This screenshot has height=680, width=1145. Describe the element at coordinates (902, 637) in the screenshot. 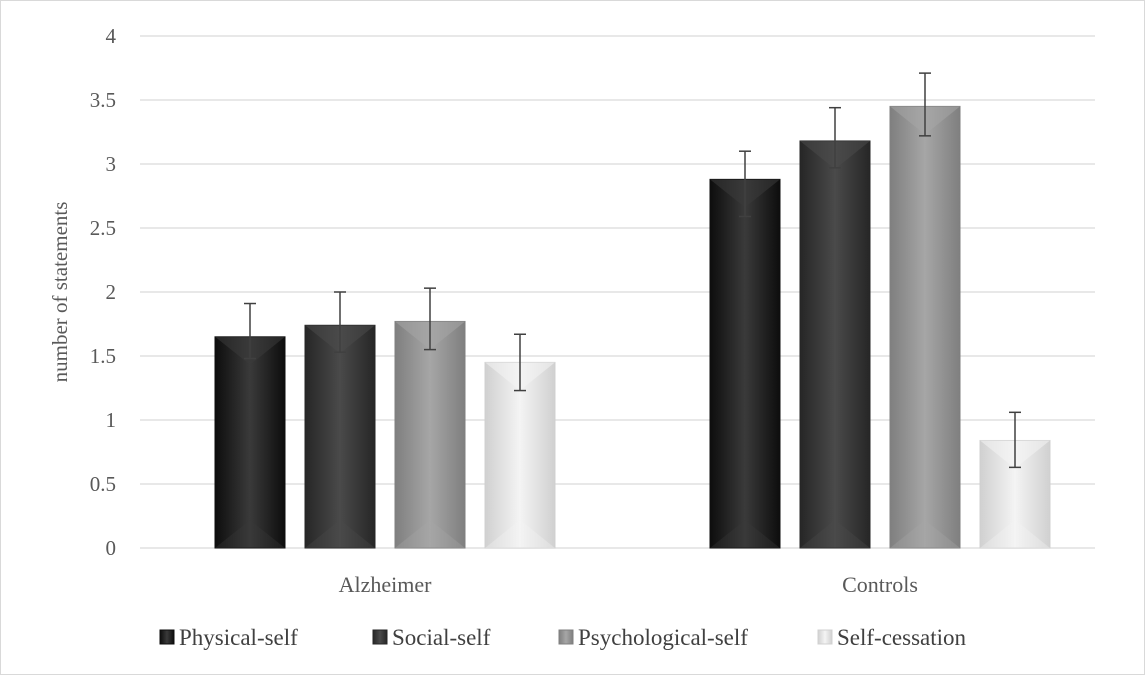

I see `legend-label: Self-cessation` at that location.